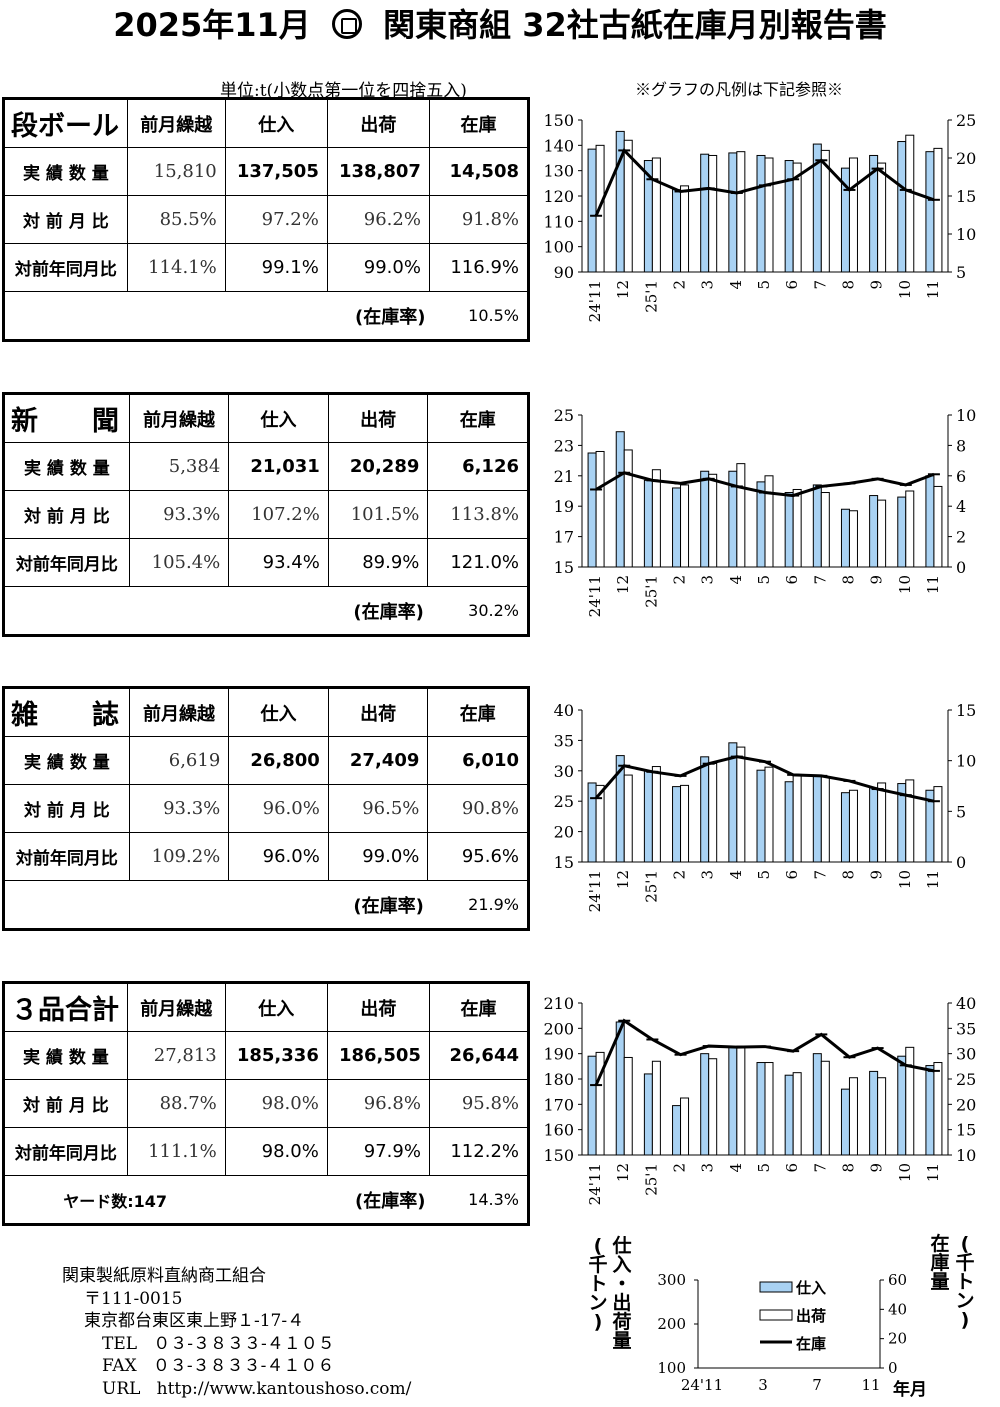 Image resolution: width=1000 pixels, height=1407 pixels. I want to click on table-cell: 96.5%, so click(378, 808).